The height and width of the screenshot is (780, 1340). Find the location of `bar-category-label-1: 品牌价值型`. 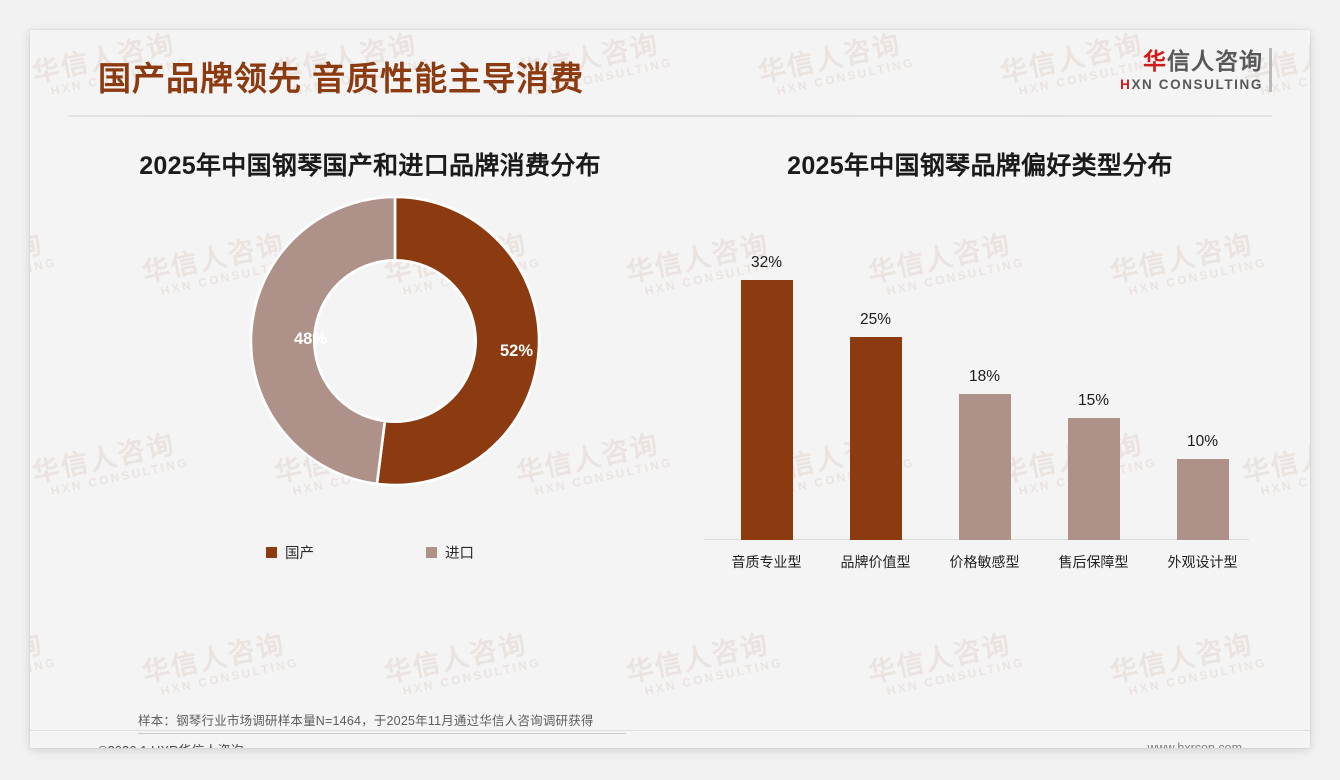

bar-category-label-1: 品牌价值型 is located at coordinates (875, 562).